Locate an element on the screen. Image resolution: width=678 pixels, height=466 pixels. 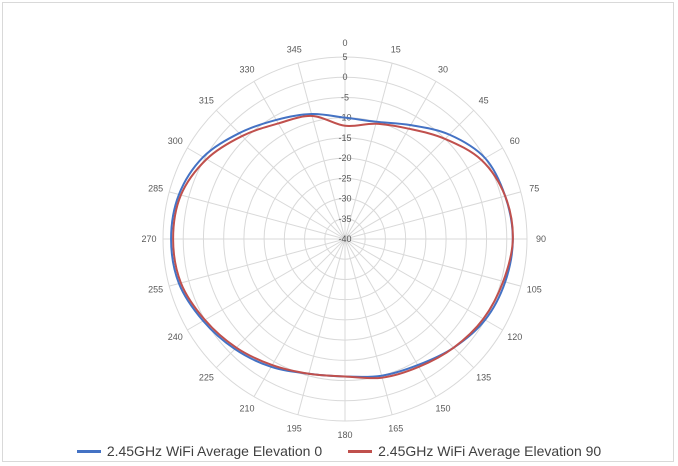
angle-tick-label: 0 is located at coordinates (344, 43).